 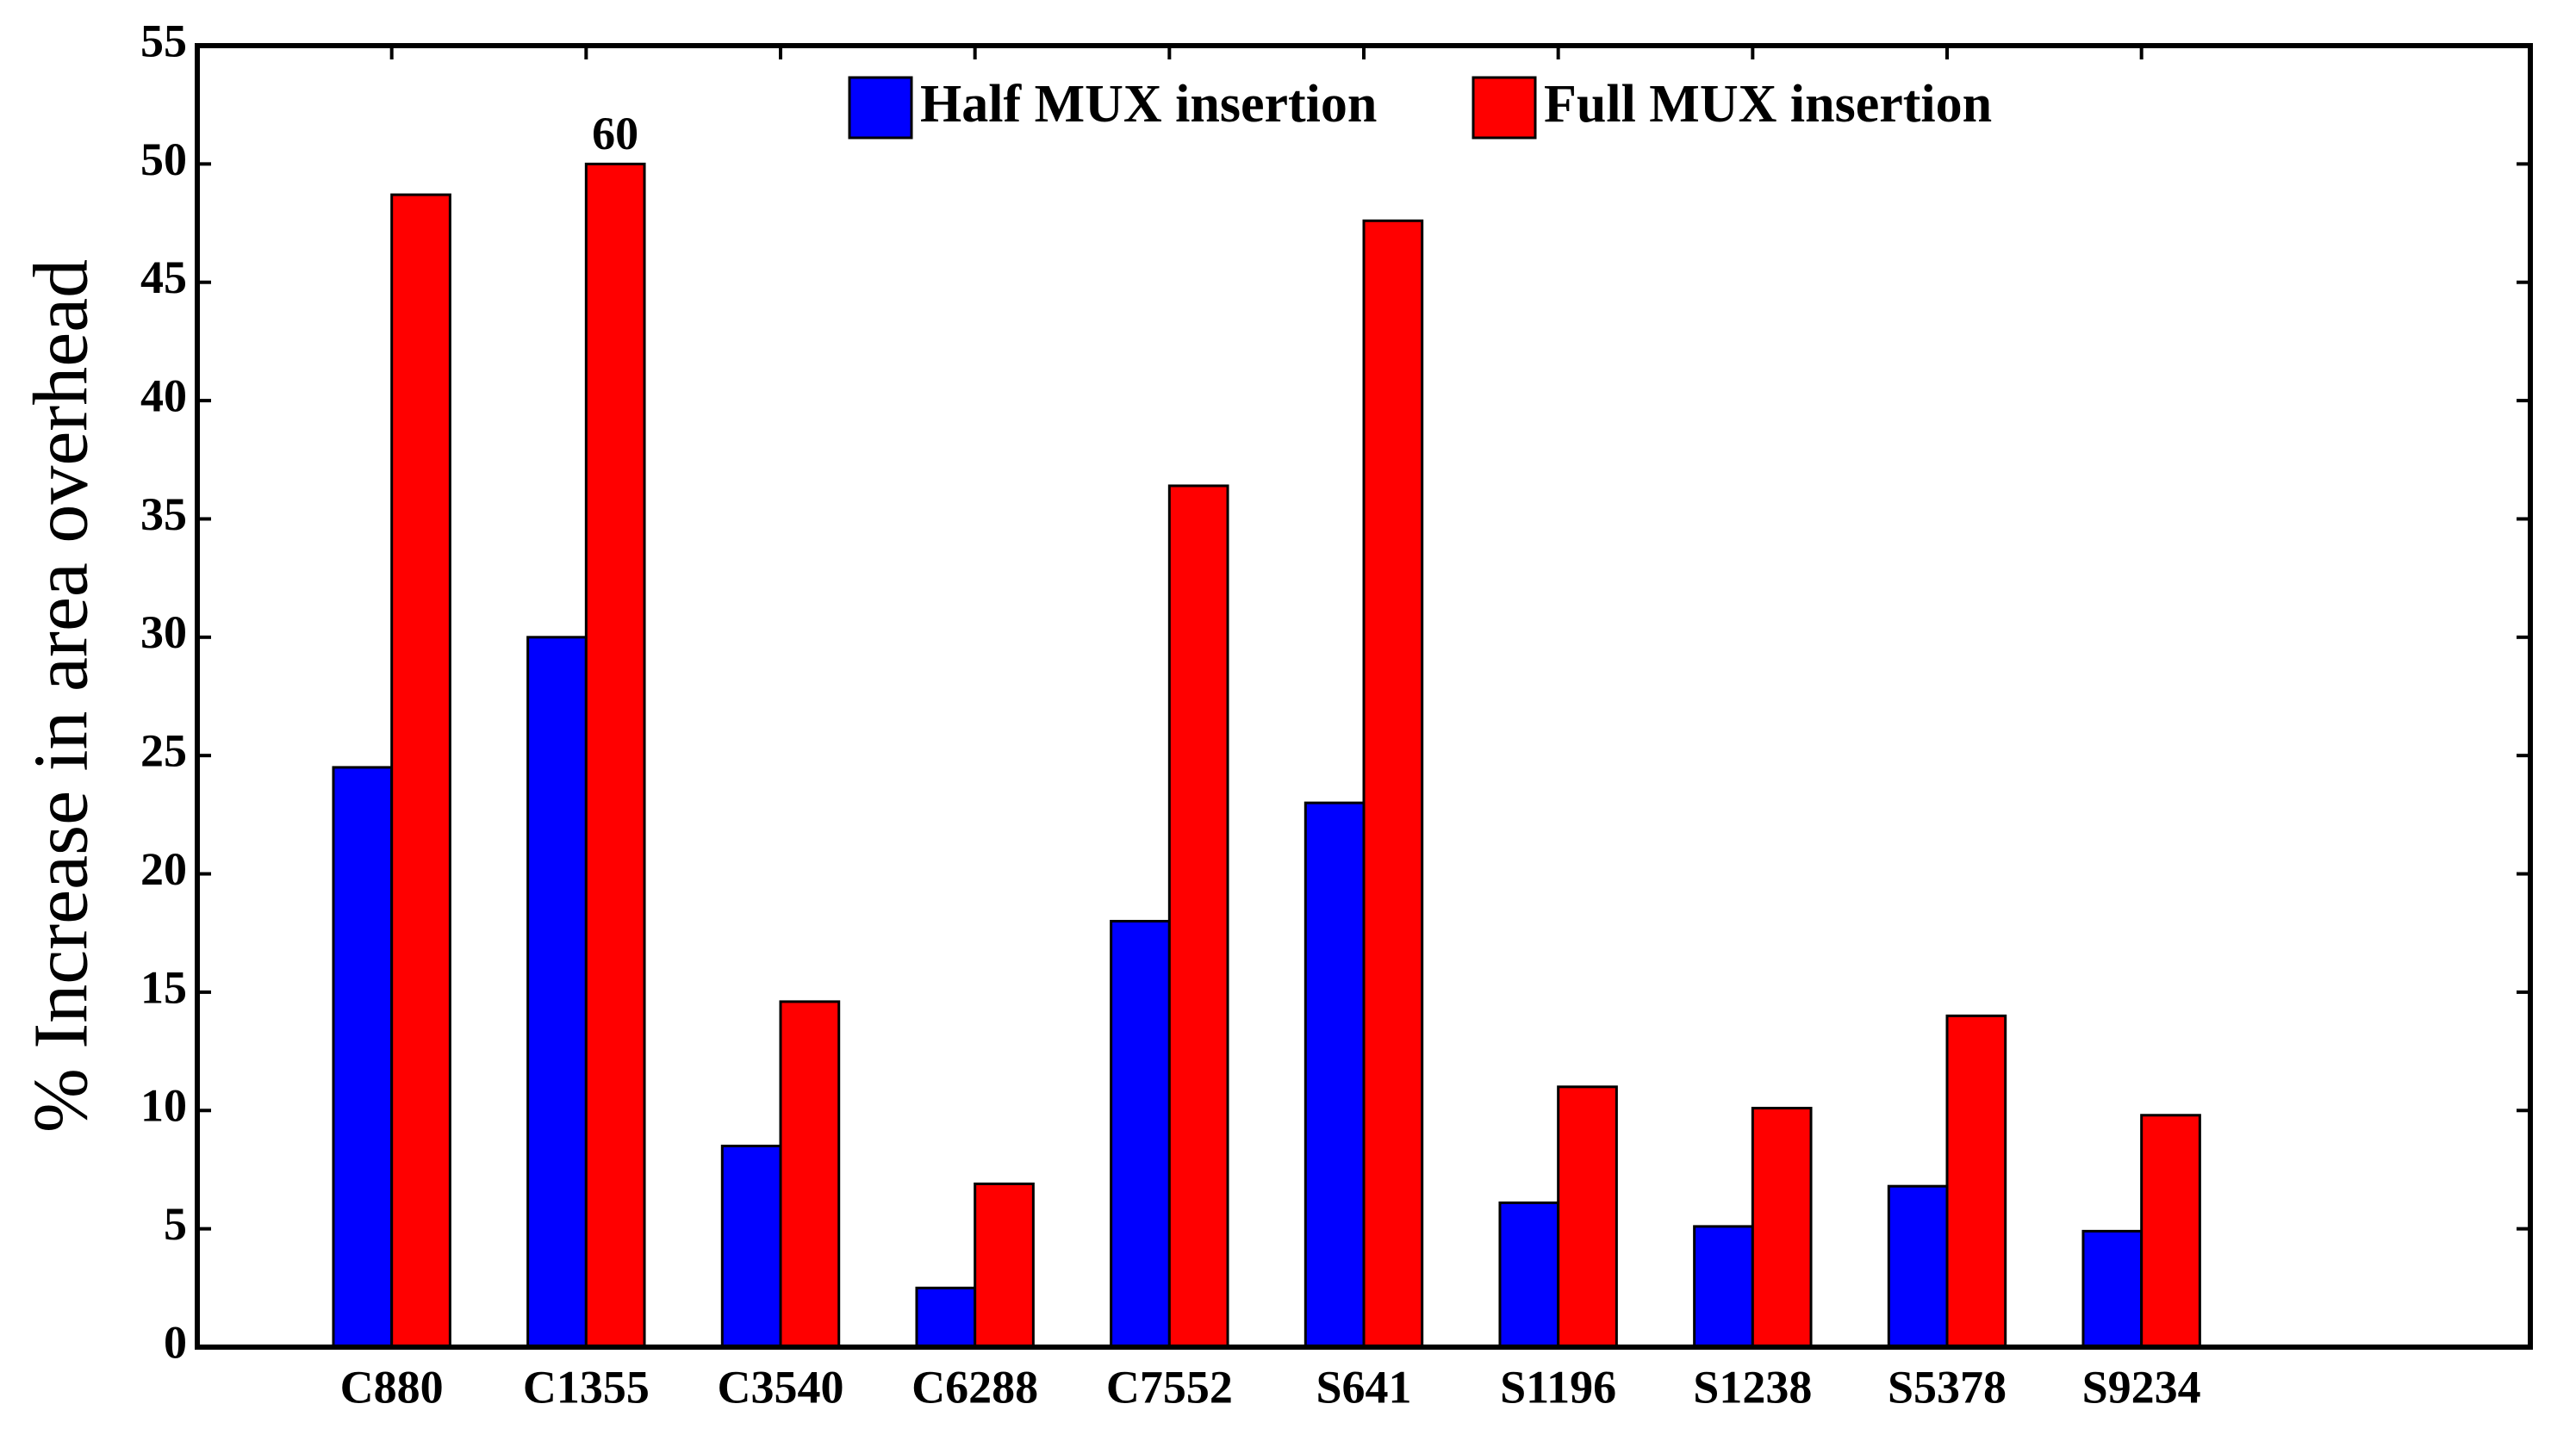 What do you see at coordinates (1768, 104) in the screenshot?
I see `legend-label: Full MUX insertion` at bounding box center [1768, 104].